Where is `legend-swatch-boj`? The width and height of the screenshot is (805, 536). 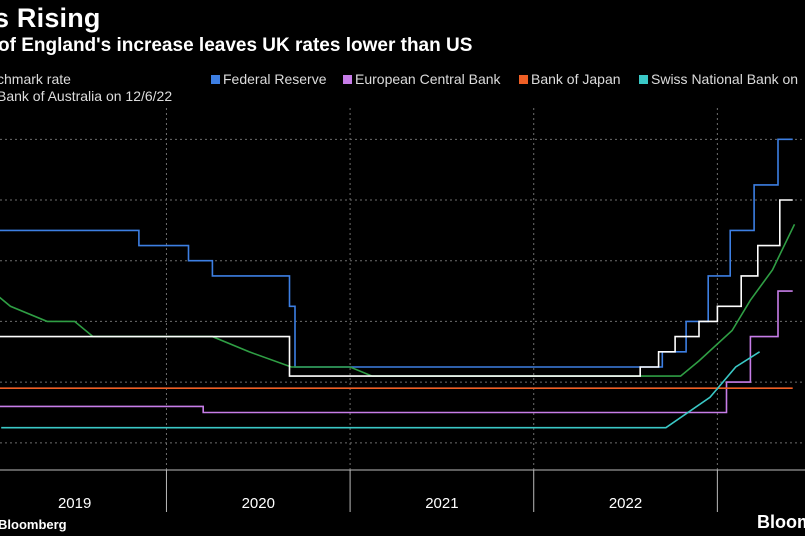
legend-swatch-boj is located at coordinates (523, 79).